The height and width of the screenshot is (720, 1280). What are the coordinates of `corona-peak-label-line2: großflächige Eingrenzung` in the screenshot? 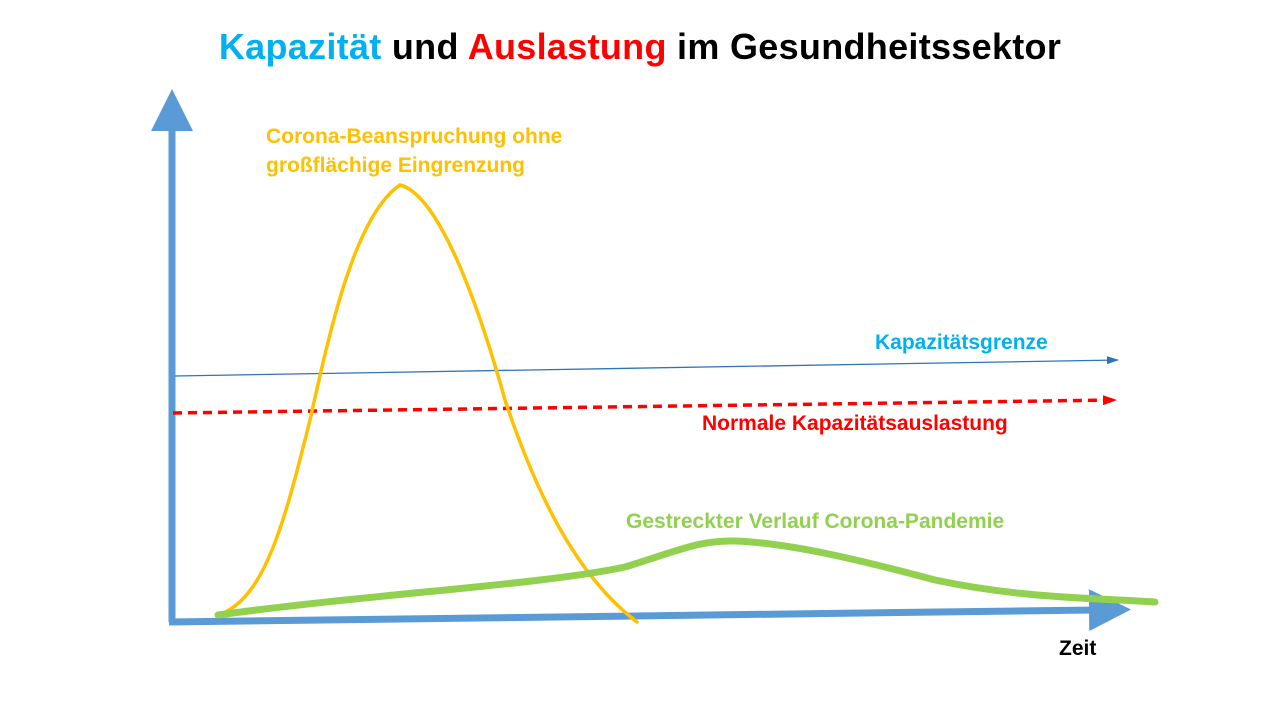 It's located at (396, 165).